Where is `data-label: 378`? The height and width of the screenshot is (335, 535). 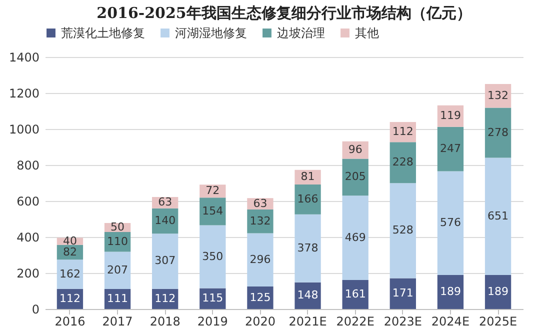 data-label: 378 is located at coordinates (307, 247).